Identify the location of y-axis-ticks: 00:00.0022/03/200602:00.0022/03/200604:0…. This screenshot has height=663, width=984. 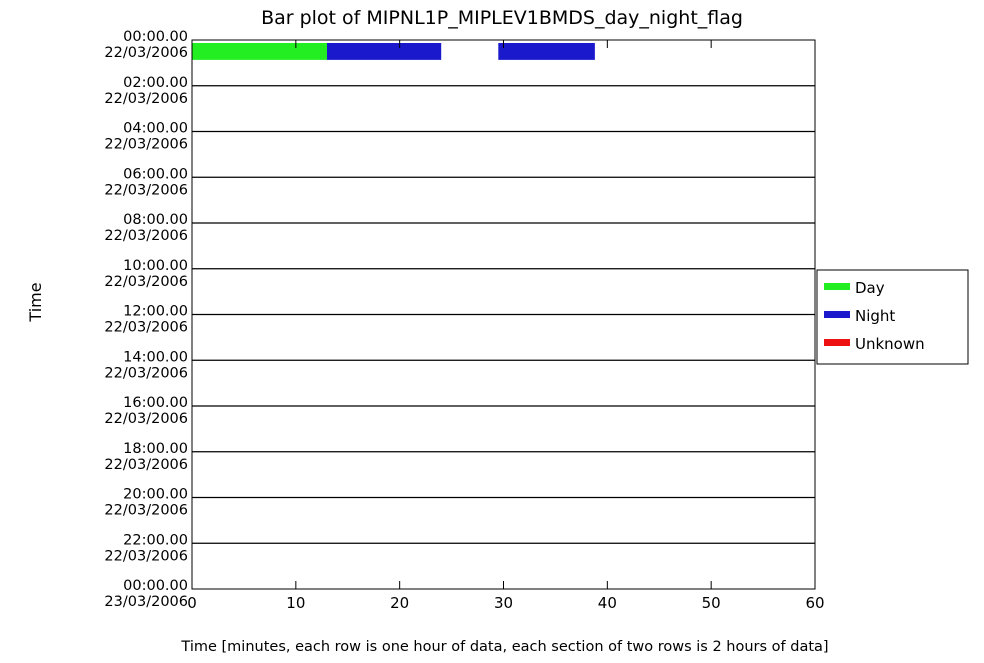
(146, 319).